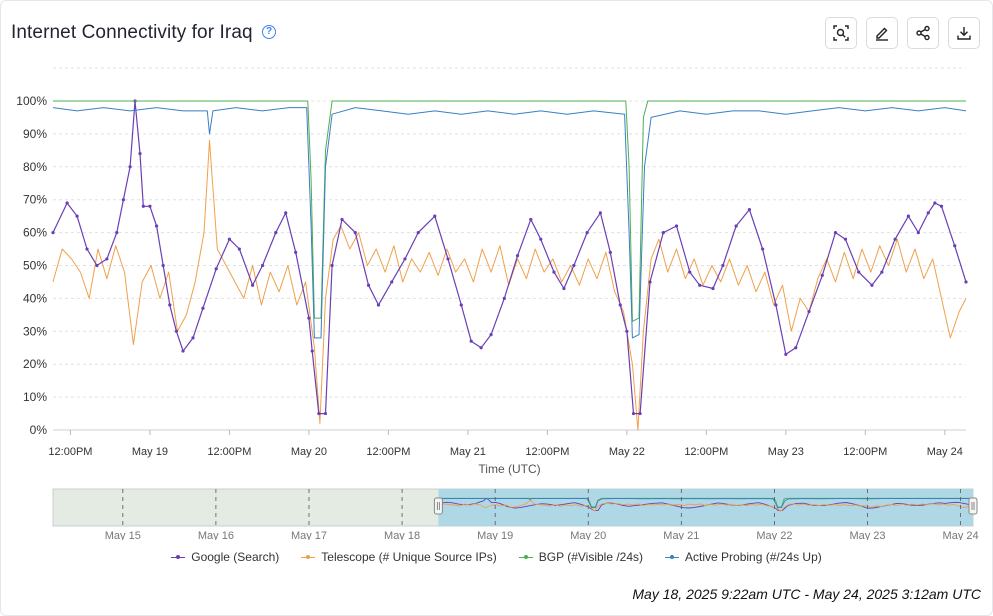 The height and width of the screenshot is (616, 993). What do you see at coordinates (308, 557) in the screenshot?
I see `legend-swatch-telescope` at bounding box center [308, 557].